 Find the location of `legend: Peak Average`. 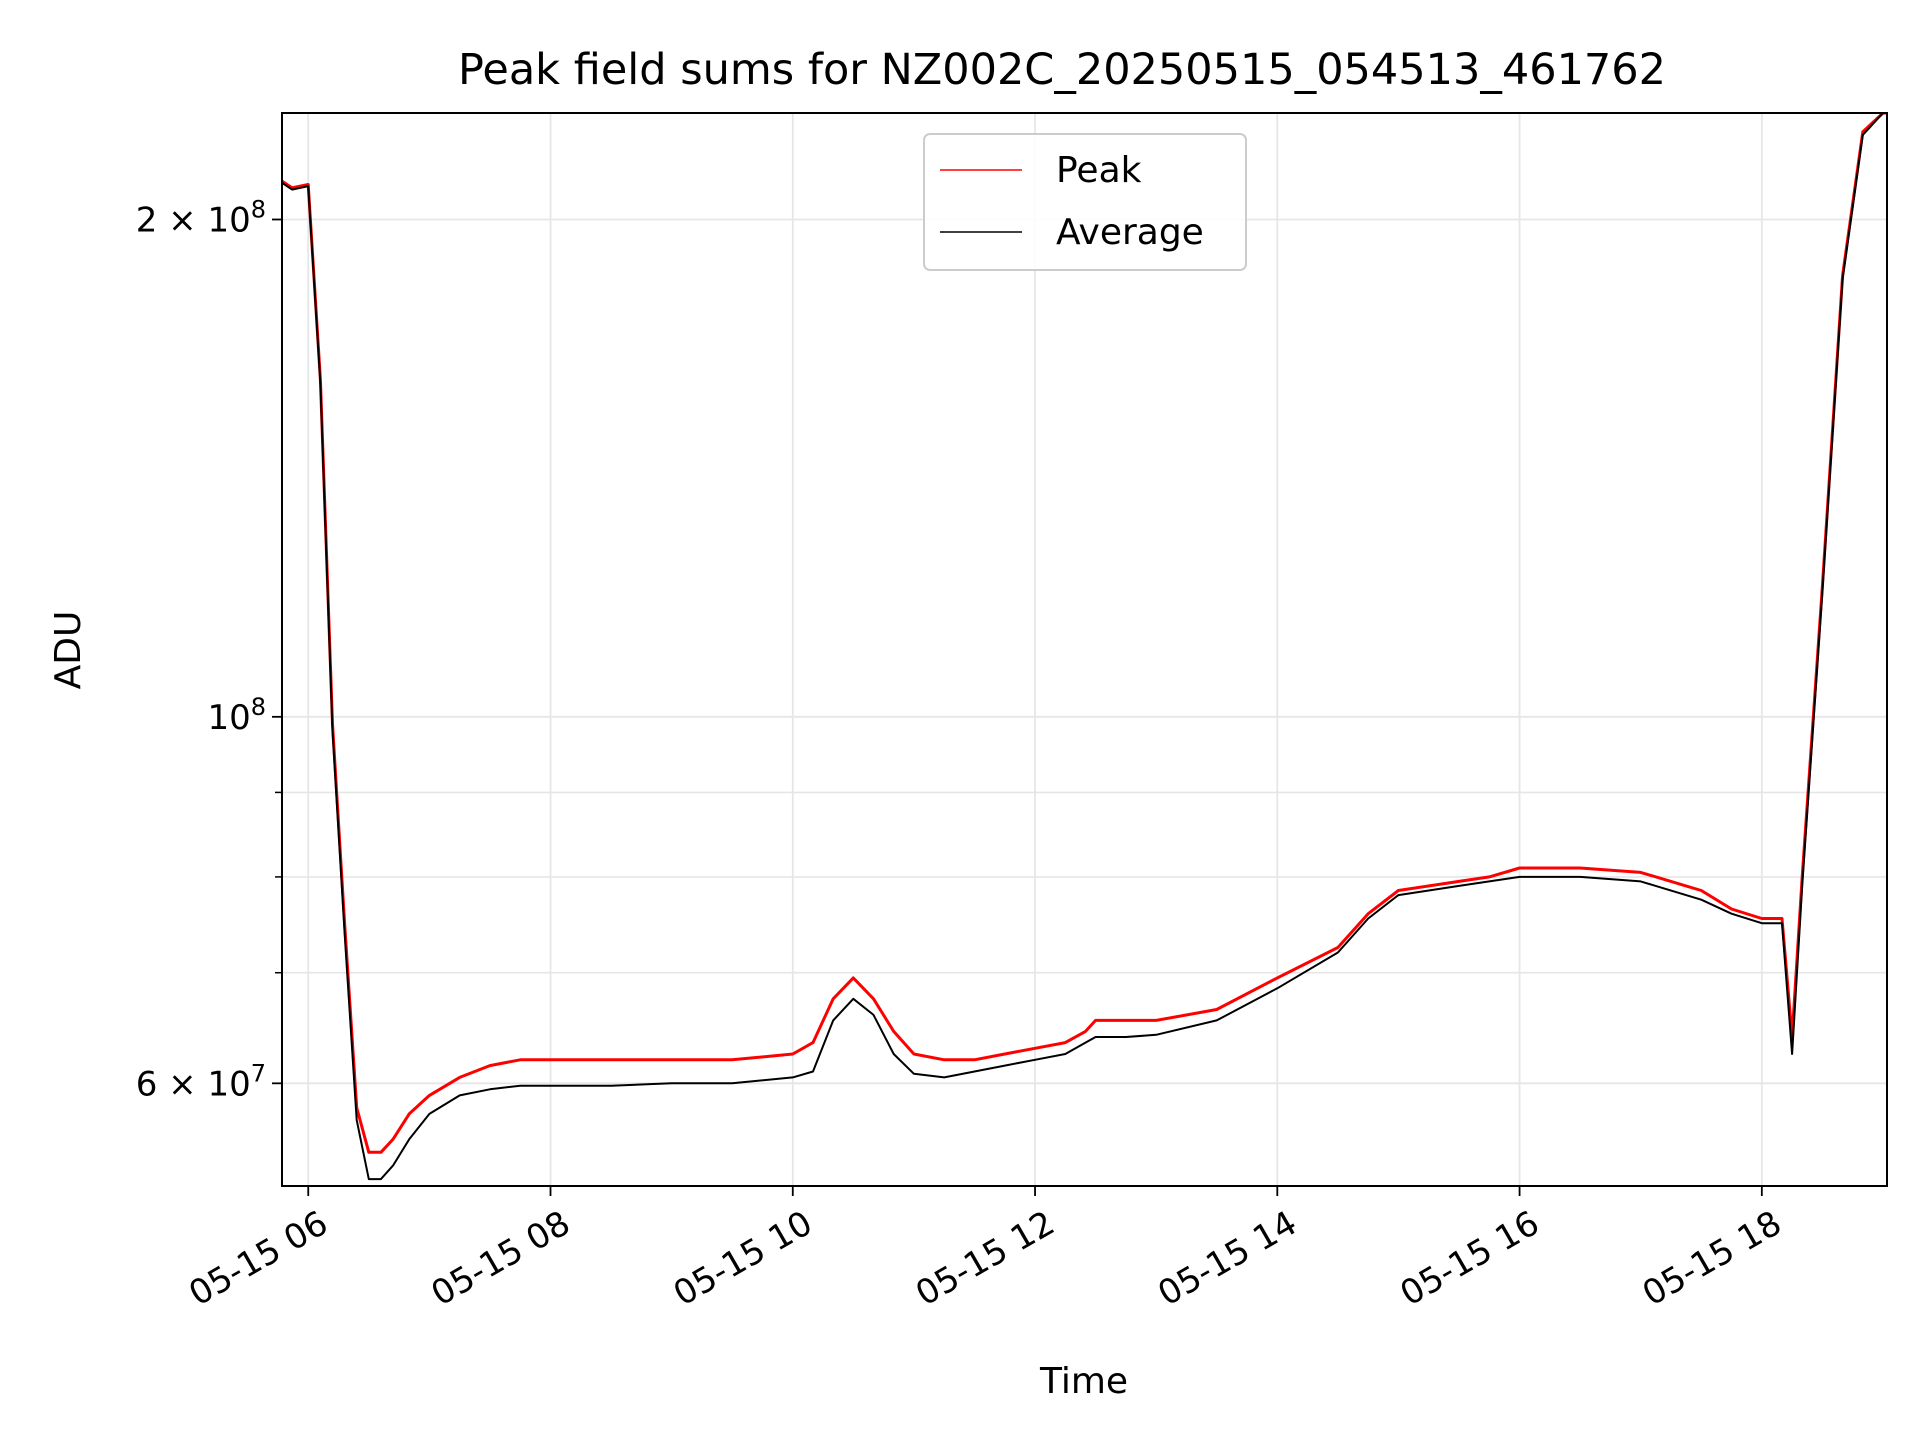

legend: Peak Average is located at coordinates (1085, 202).